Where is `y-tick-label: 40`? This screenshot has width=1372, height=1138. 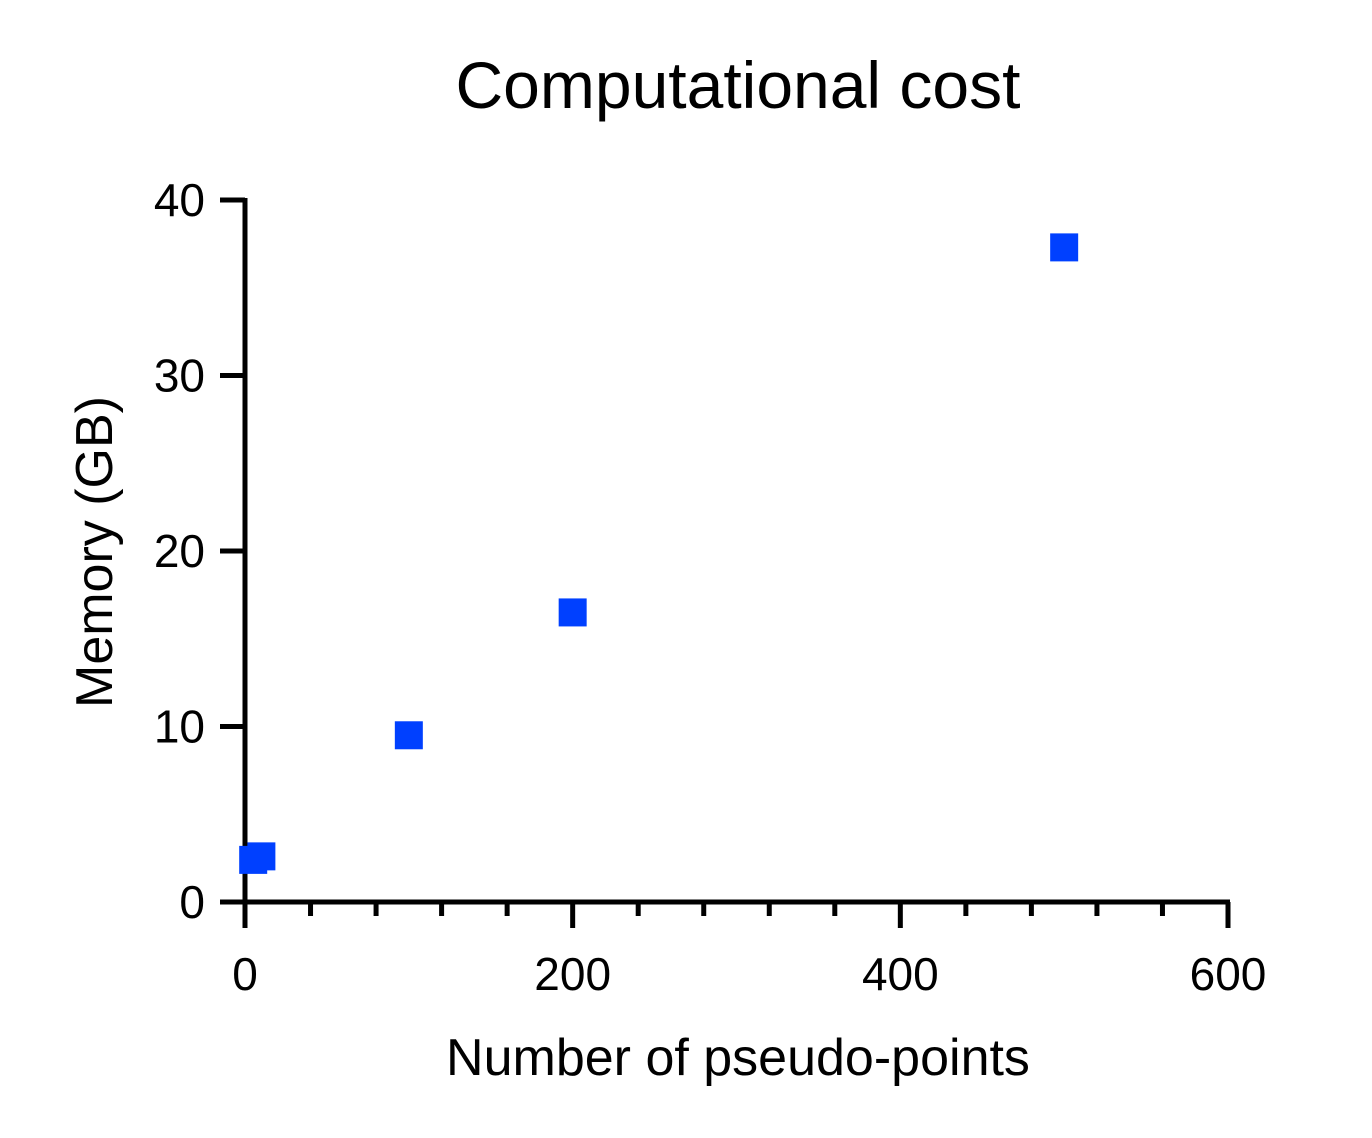 y-tick-label: 40 is located at coordinates (179, 200).